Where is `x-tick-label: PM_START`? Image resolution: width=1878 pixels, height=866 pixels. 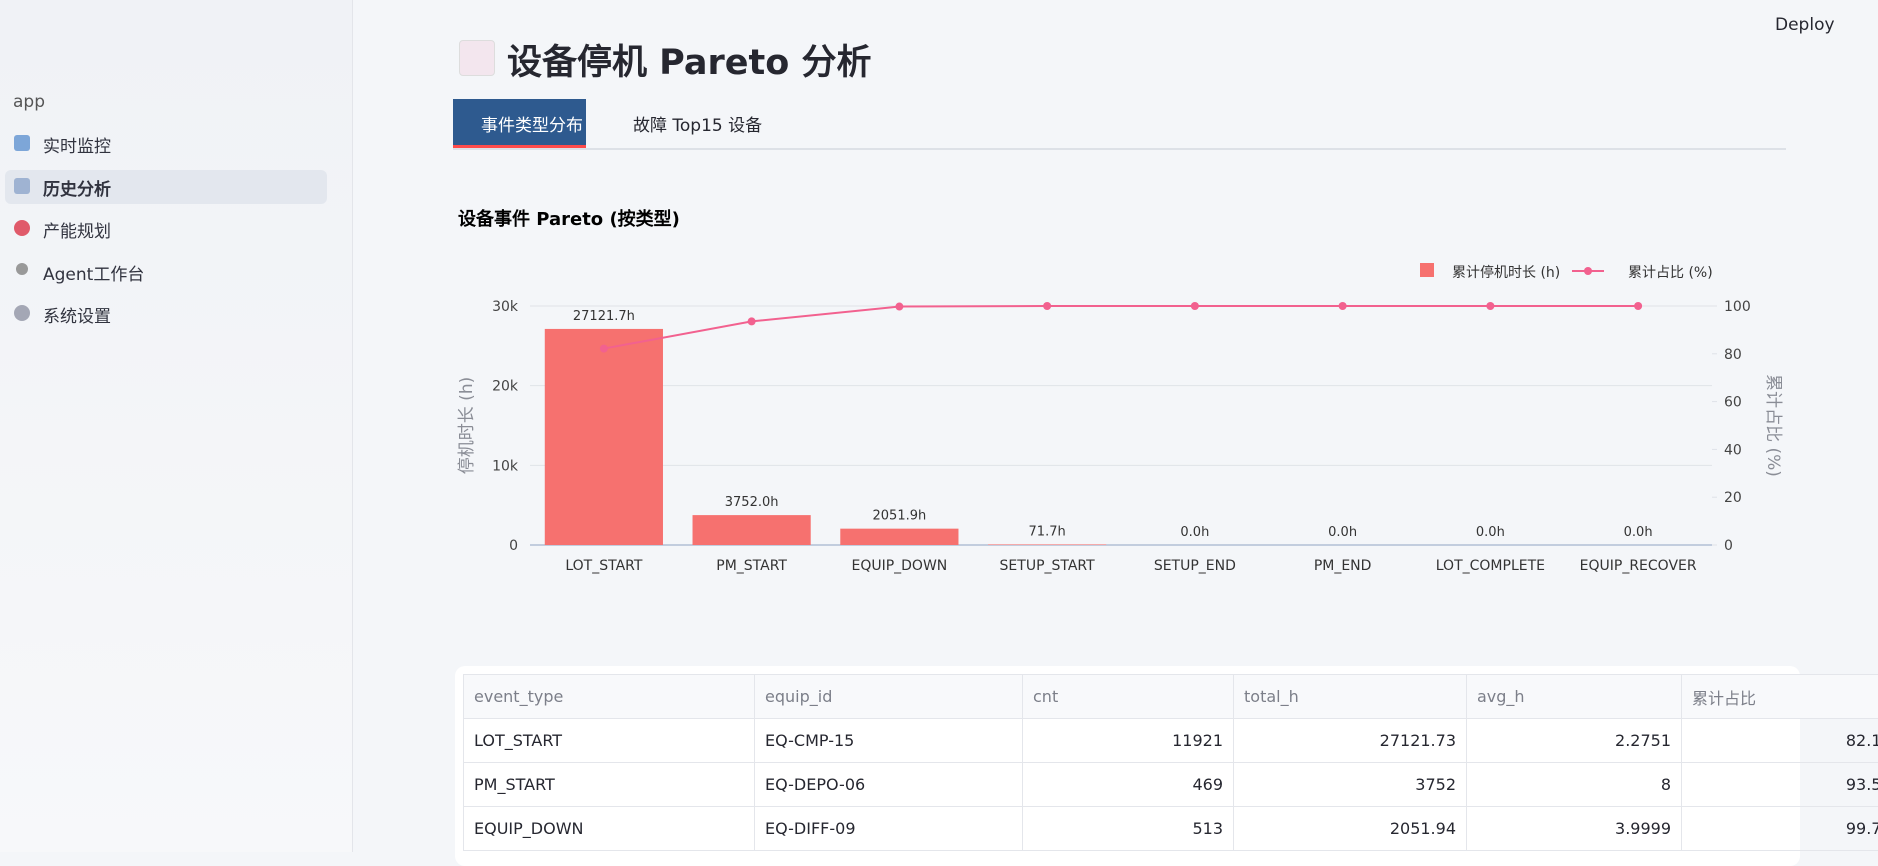 x-tick-label: PM_START is located at coordinates (751, 566).